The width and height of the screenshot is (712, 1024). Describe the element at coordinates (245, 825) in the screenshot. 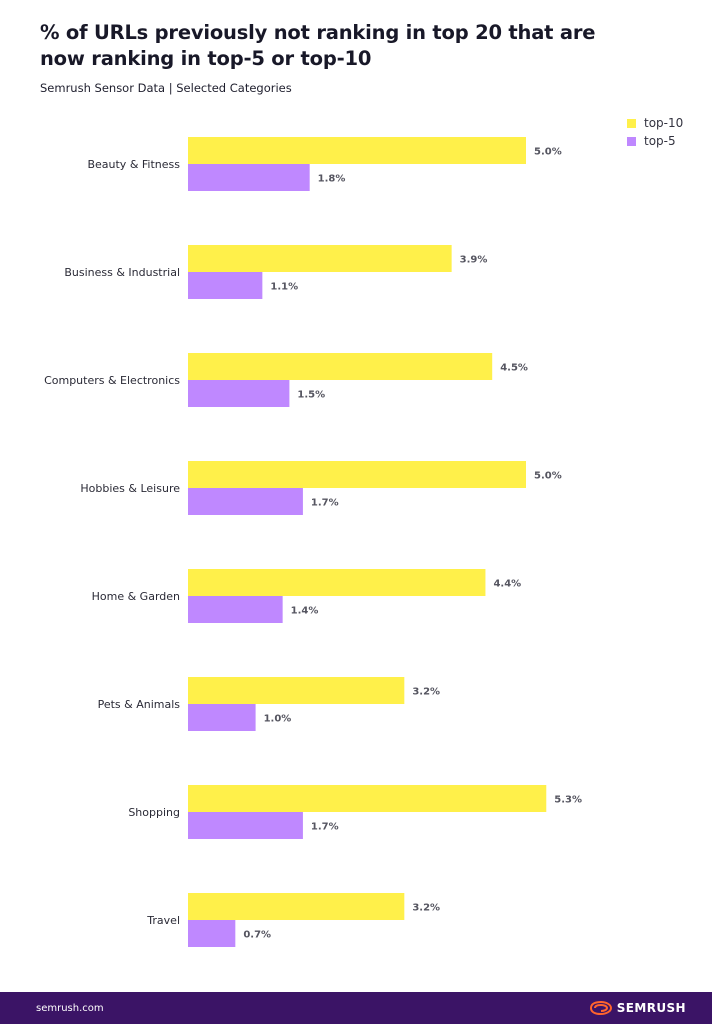

I see `bar-top-5-shopping` at that location.